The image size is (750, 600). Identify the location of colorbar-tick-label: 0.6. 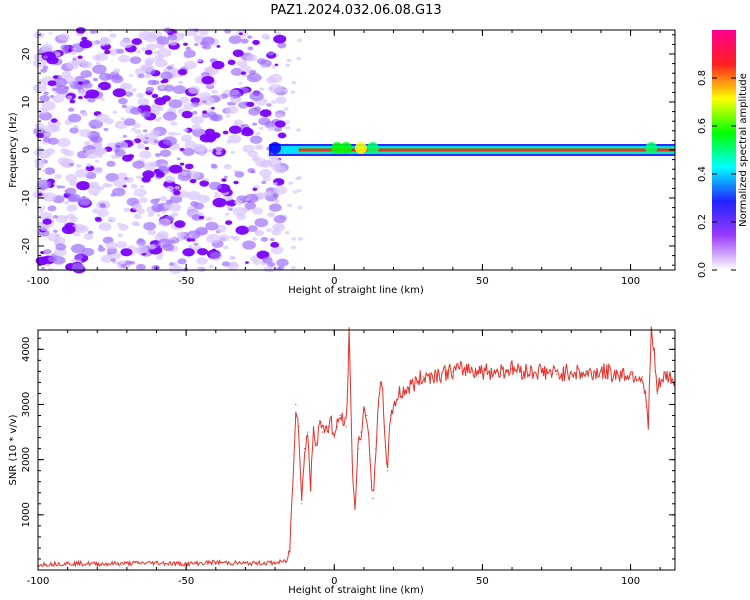
(702, 126).